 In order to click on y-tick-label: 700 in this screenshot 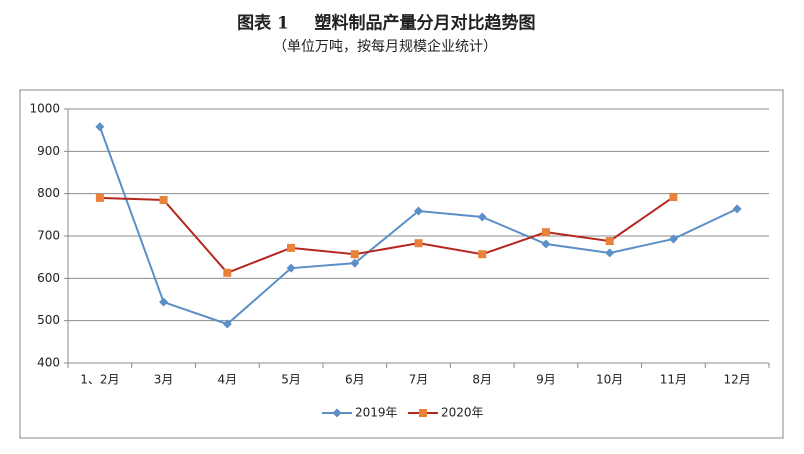, I will do `click(48, 236)`.